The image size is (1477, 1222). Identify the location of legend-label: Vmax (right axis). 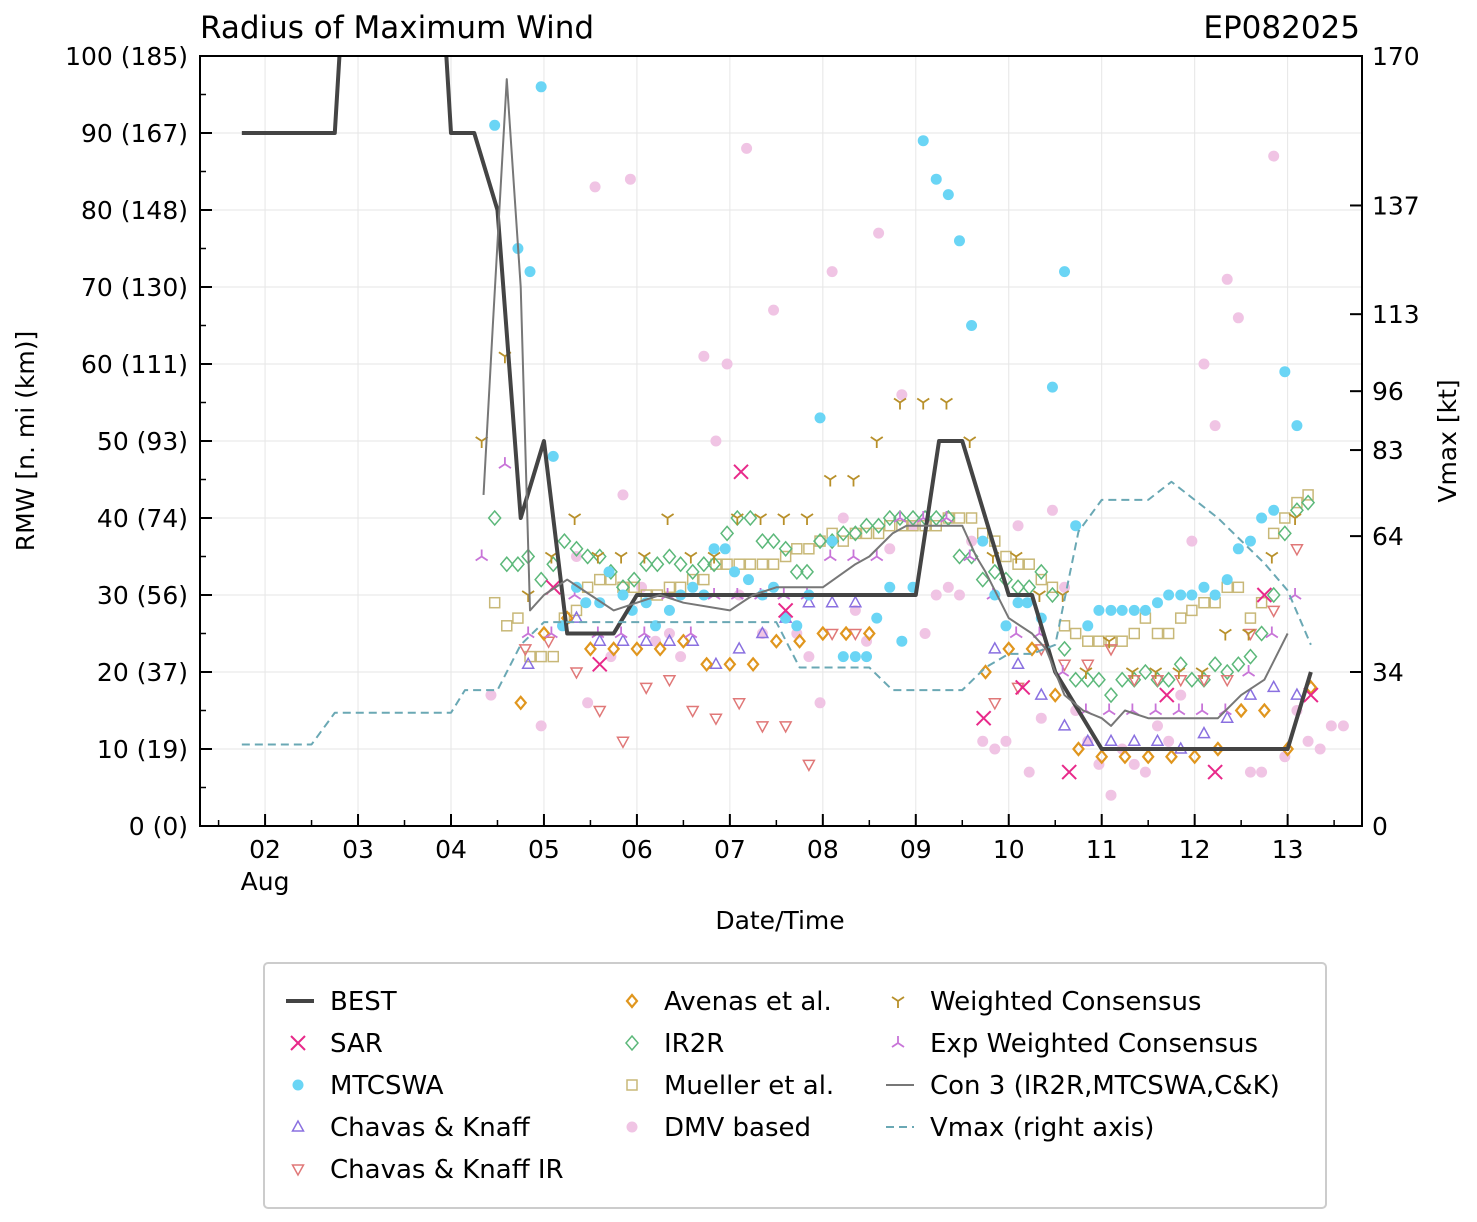
(1042, 1128).